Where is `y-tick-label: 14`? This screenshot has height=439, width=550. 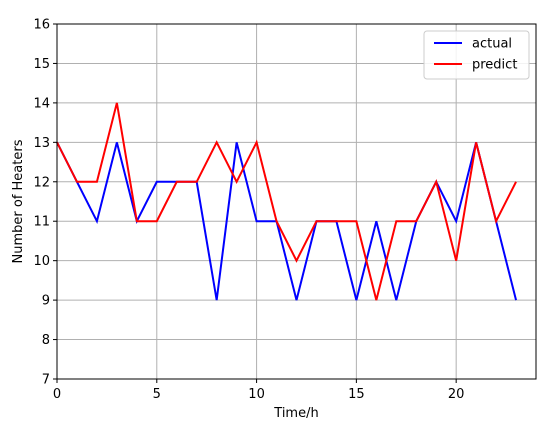
y-tick-label: 14 is located at coordinates (41, 103).